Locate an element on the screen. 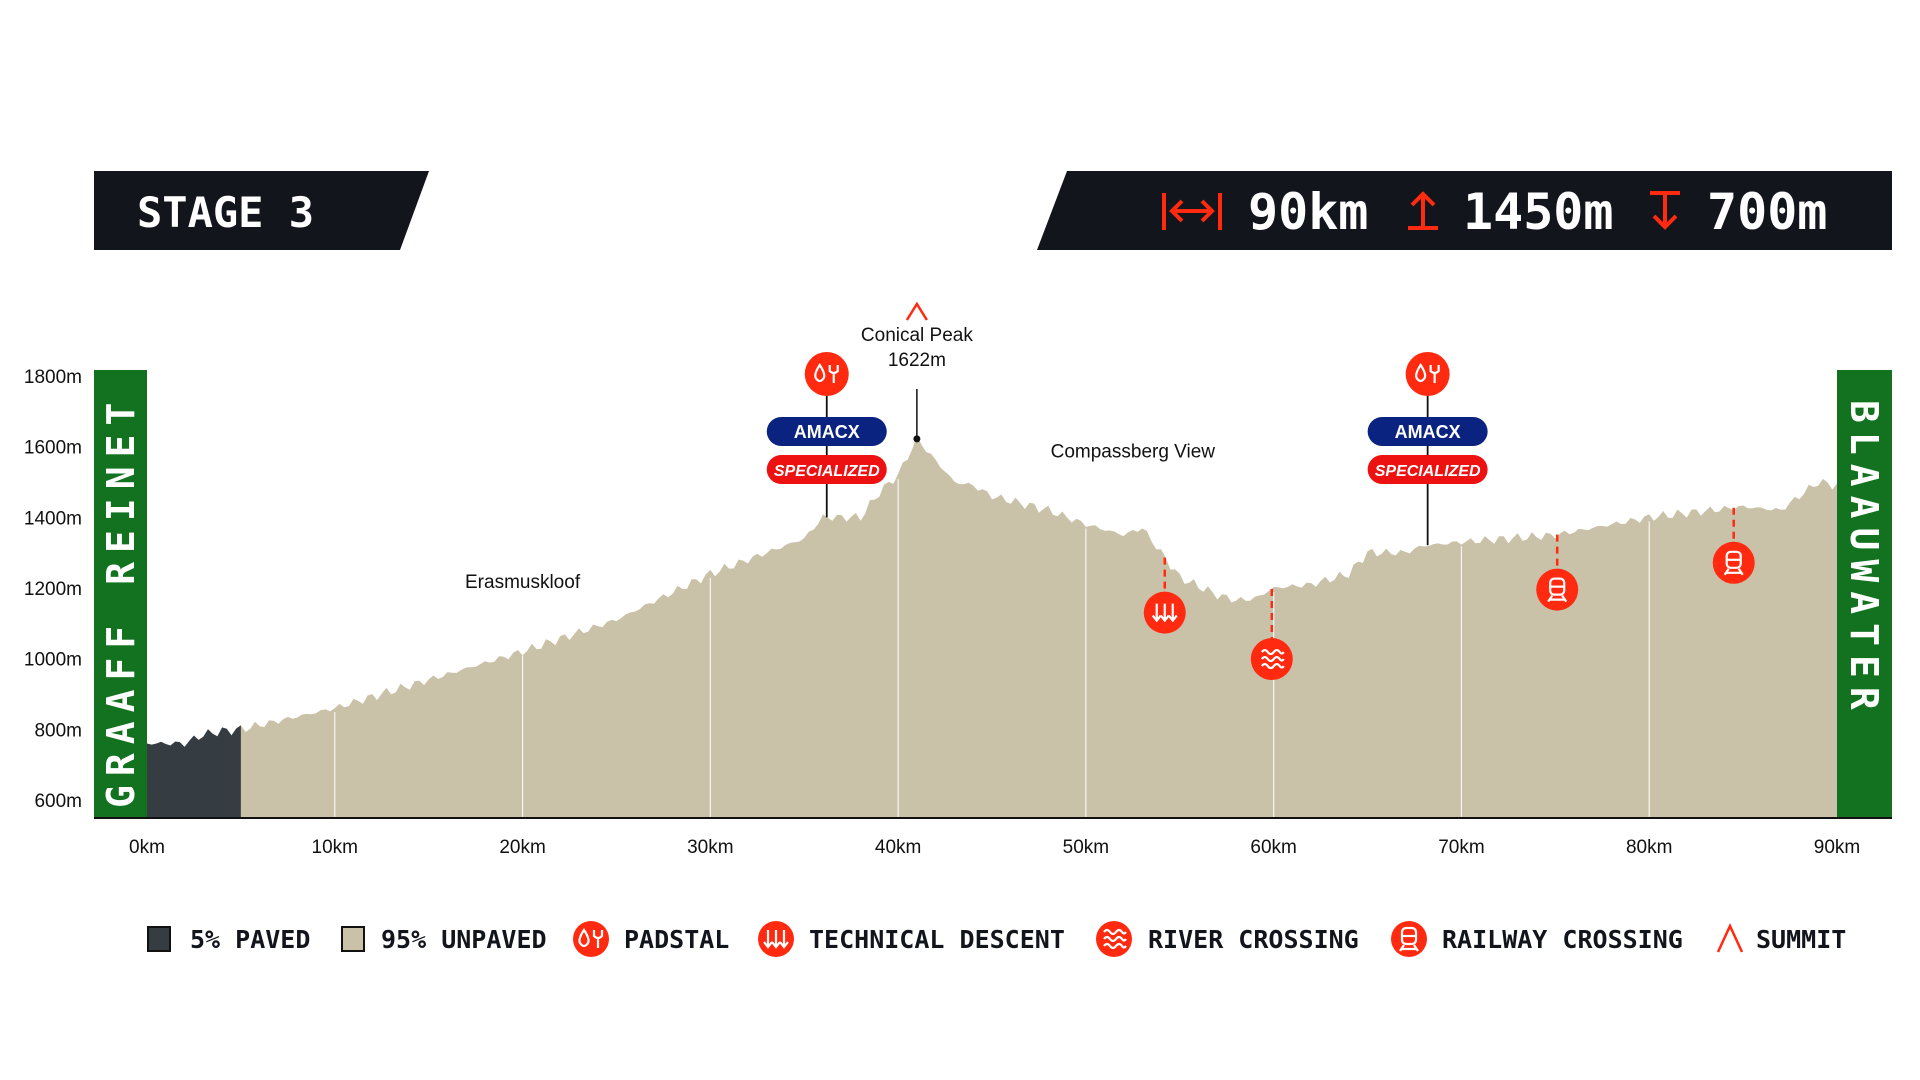  y-tick-label: 1600m is located at coordinates (53, 448).